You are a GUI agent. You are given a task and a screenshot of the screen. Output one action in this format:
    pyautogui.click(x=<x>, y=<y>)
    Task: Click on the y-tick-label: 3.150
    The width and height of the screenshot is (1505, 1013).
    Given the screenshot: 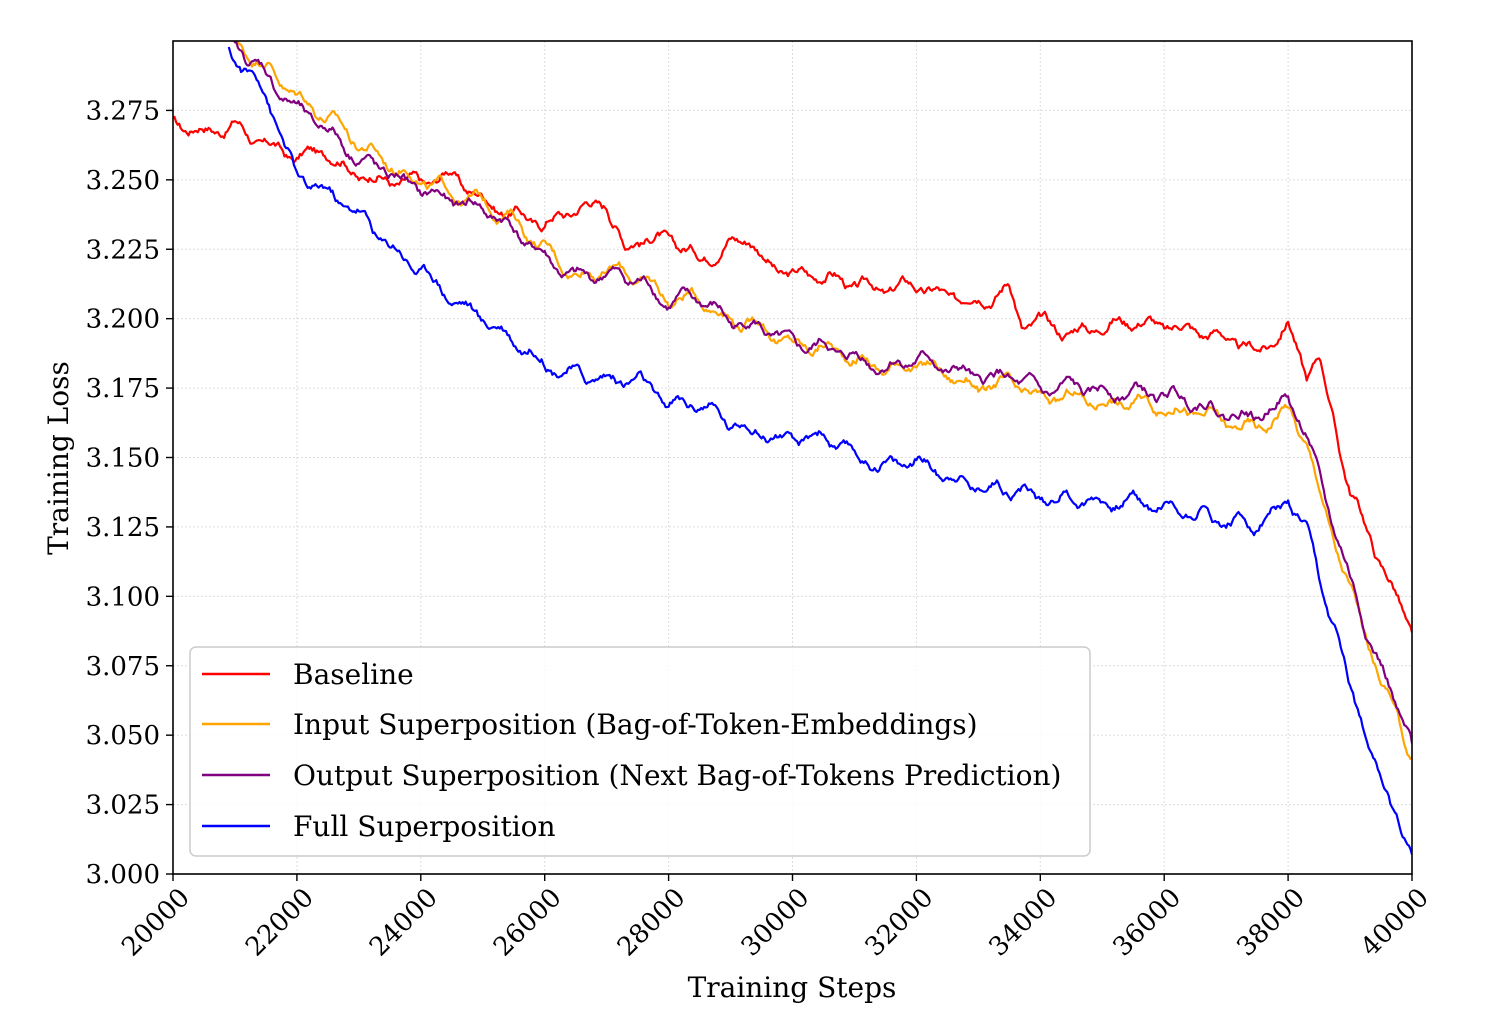 What is the action you would take?
    pyautogui.click(x=123, y=459)
    